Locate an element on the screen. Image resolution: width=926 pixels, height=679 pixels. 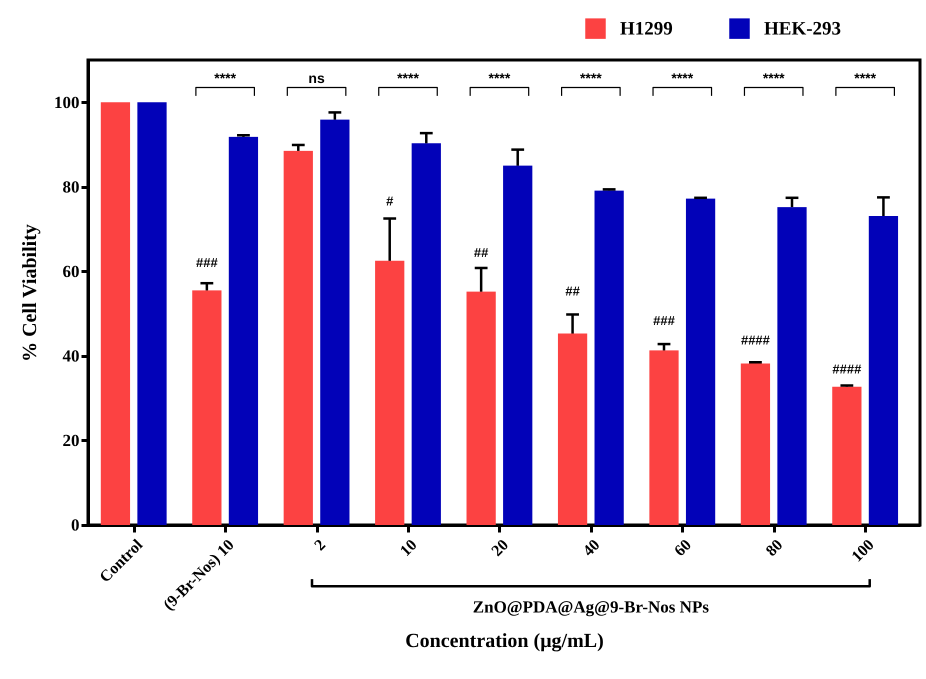
x-tick-label: 40 is located at coordinates (592, 548).